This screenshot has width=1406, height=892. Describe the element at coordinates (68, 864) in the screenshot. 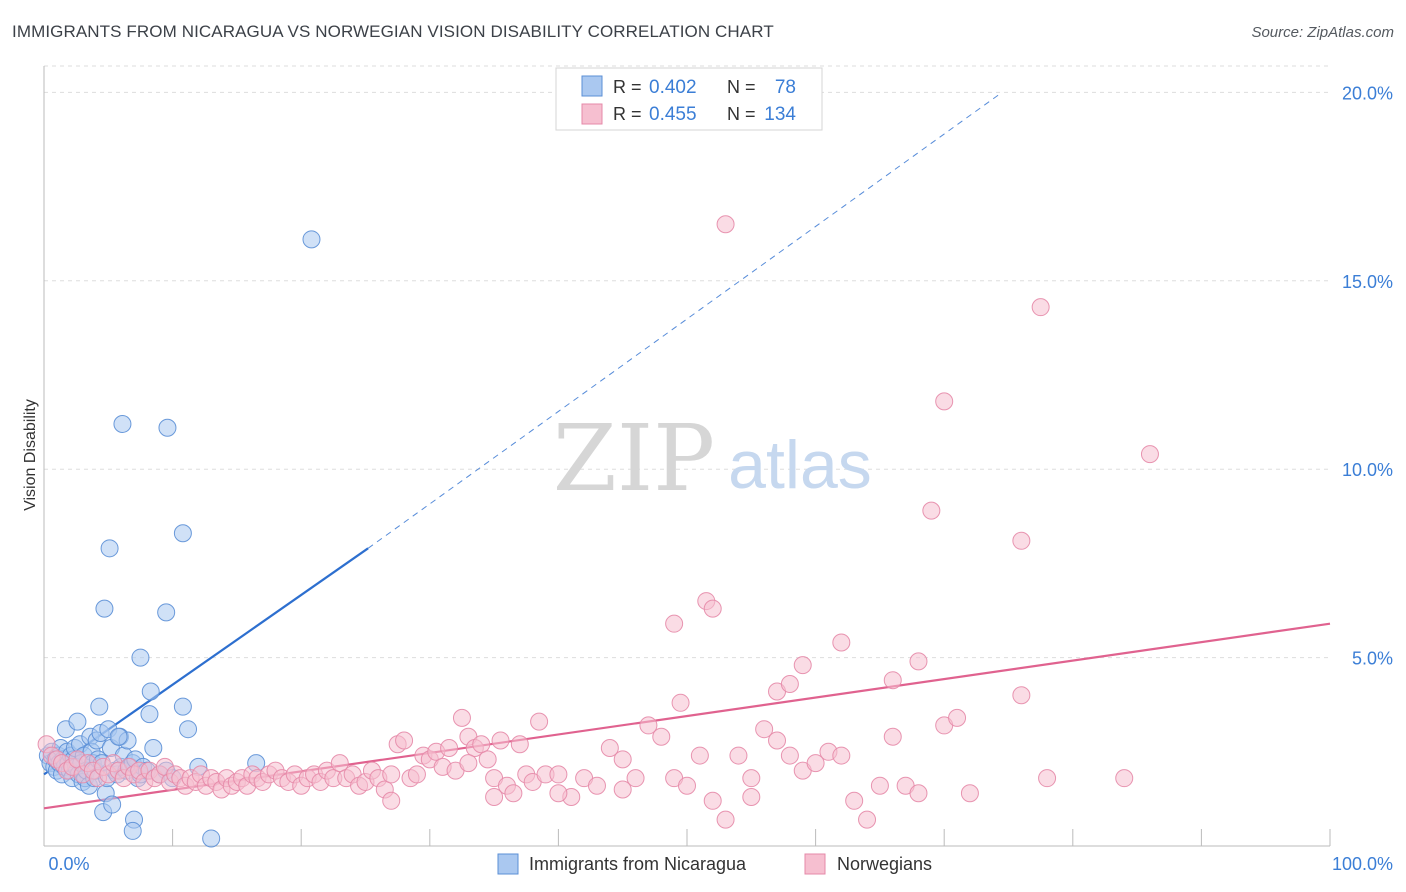

I see `x-tick-label: 0.0%` at that location.